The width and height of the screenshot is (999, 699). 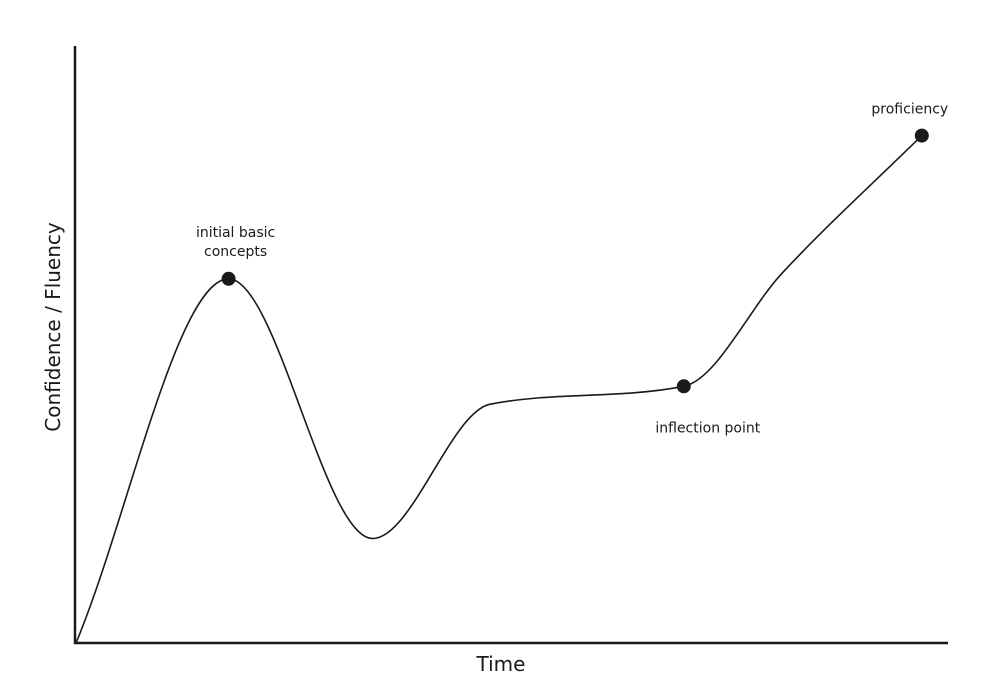 I want to click on x-axis-label: Time, so click(x=501, y=664).